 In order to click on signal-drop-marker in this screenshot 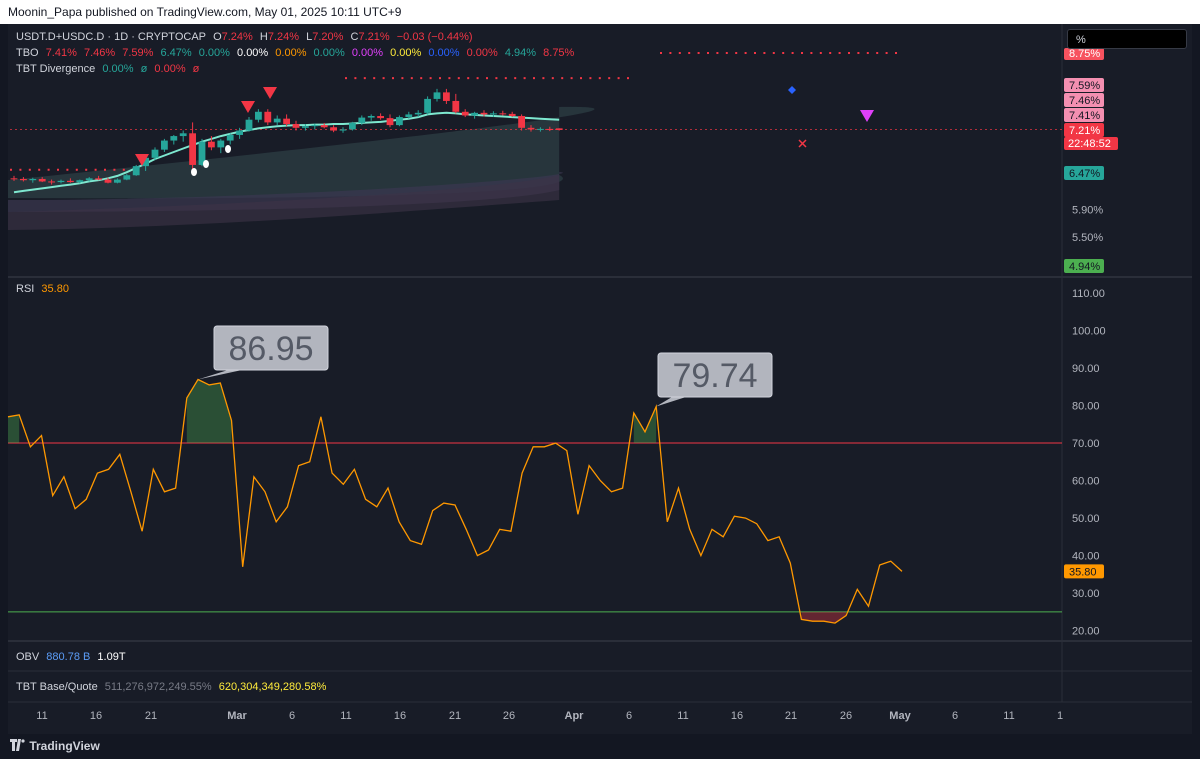, I will do `click(194, 172)`.